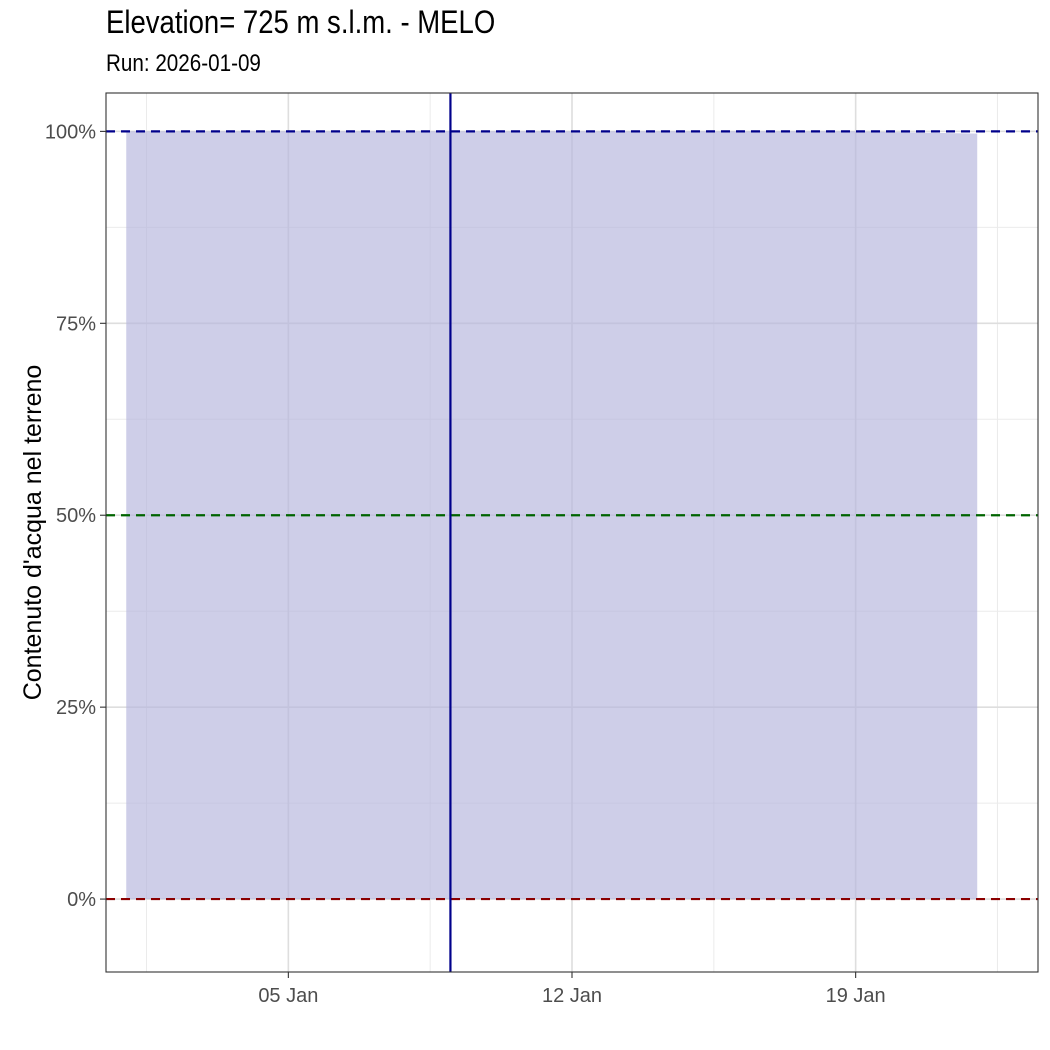 The image size is (1050, 1050). I want to click on x-axis: 05 Jan 12 Jan 19 Jan, so click(572, 989).